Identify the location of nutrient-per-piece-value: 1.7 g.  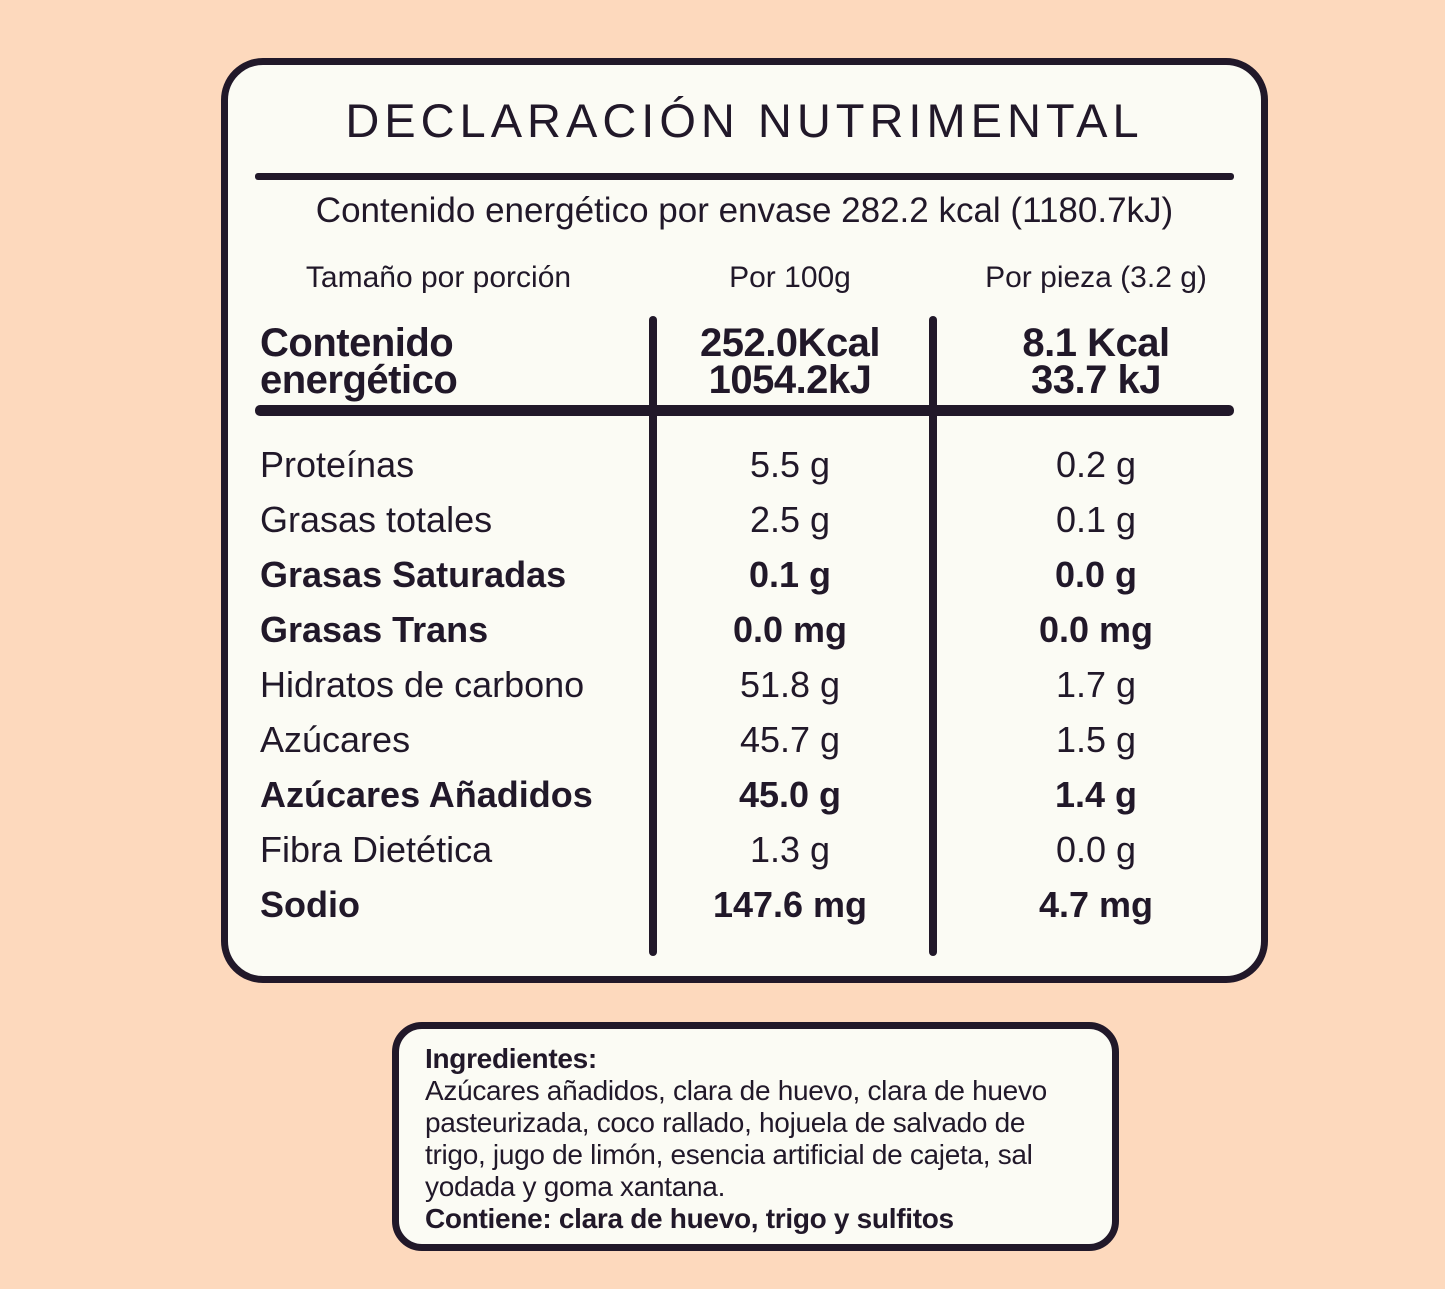
(1096, 684).